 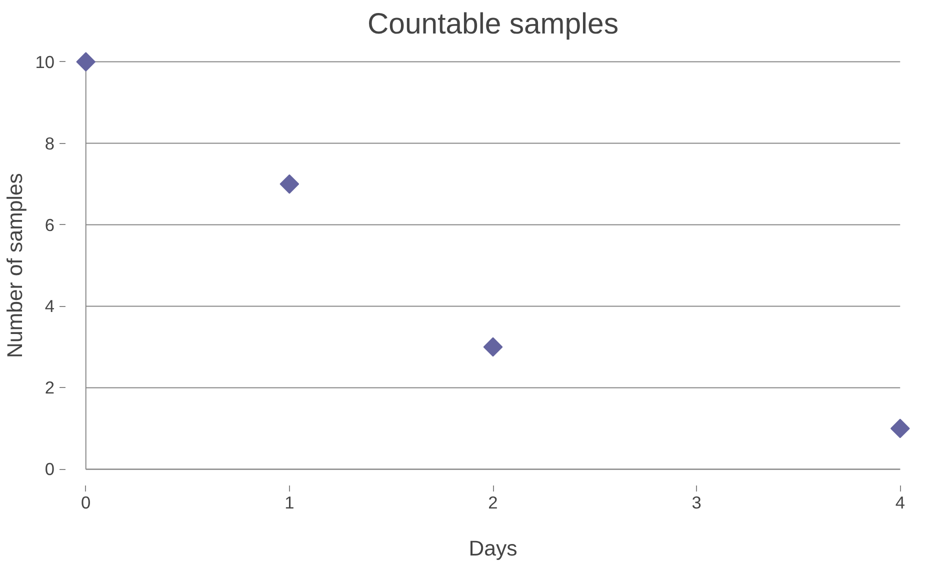 What do you see at coordinates (493, 24) in the screenshot?
I see `chart-title: Countable samples` at bounding box center [493, 24].